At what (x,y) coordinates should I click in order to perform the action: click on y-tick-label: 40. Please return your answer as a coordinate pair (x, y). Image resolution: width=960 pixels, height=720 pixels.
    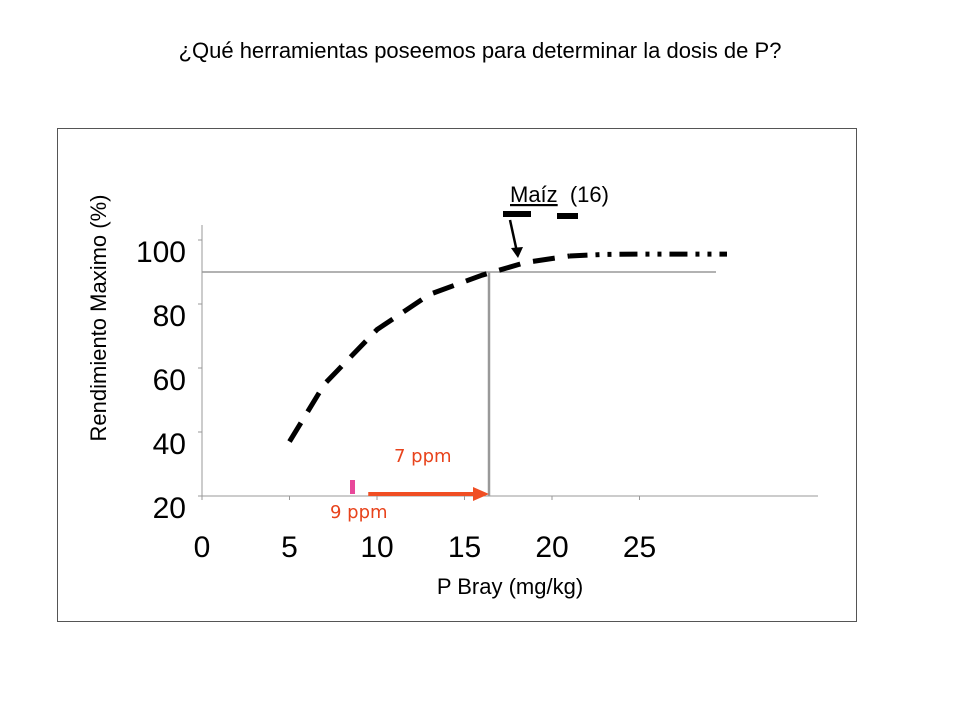
    Looking at the image, I should click on (169, 444).